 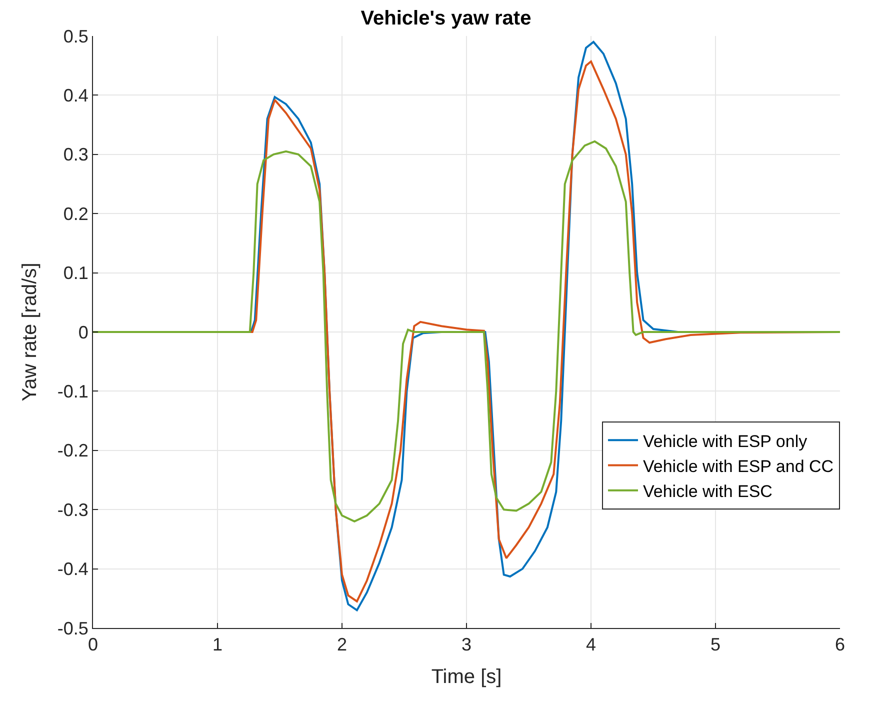 What do you see at coordinates (840, 644) in the screenshot?
I see `x-tick-label: 6` at bounding box center [840, 644].